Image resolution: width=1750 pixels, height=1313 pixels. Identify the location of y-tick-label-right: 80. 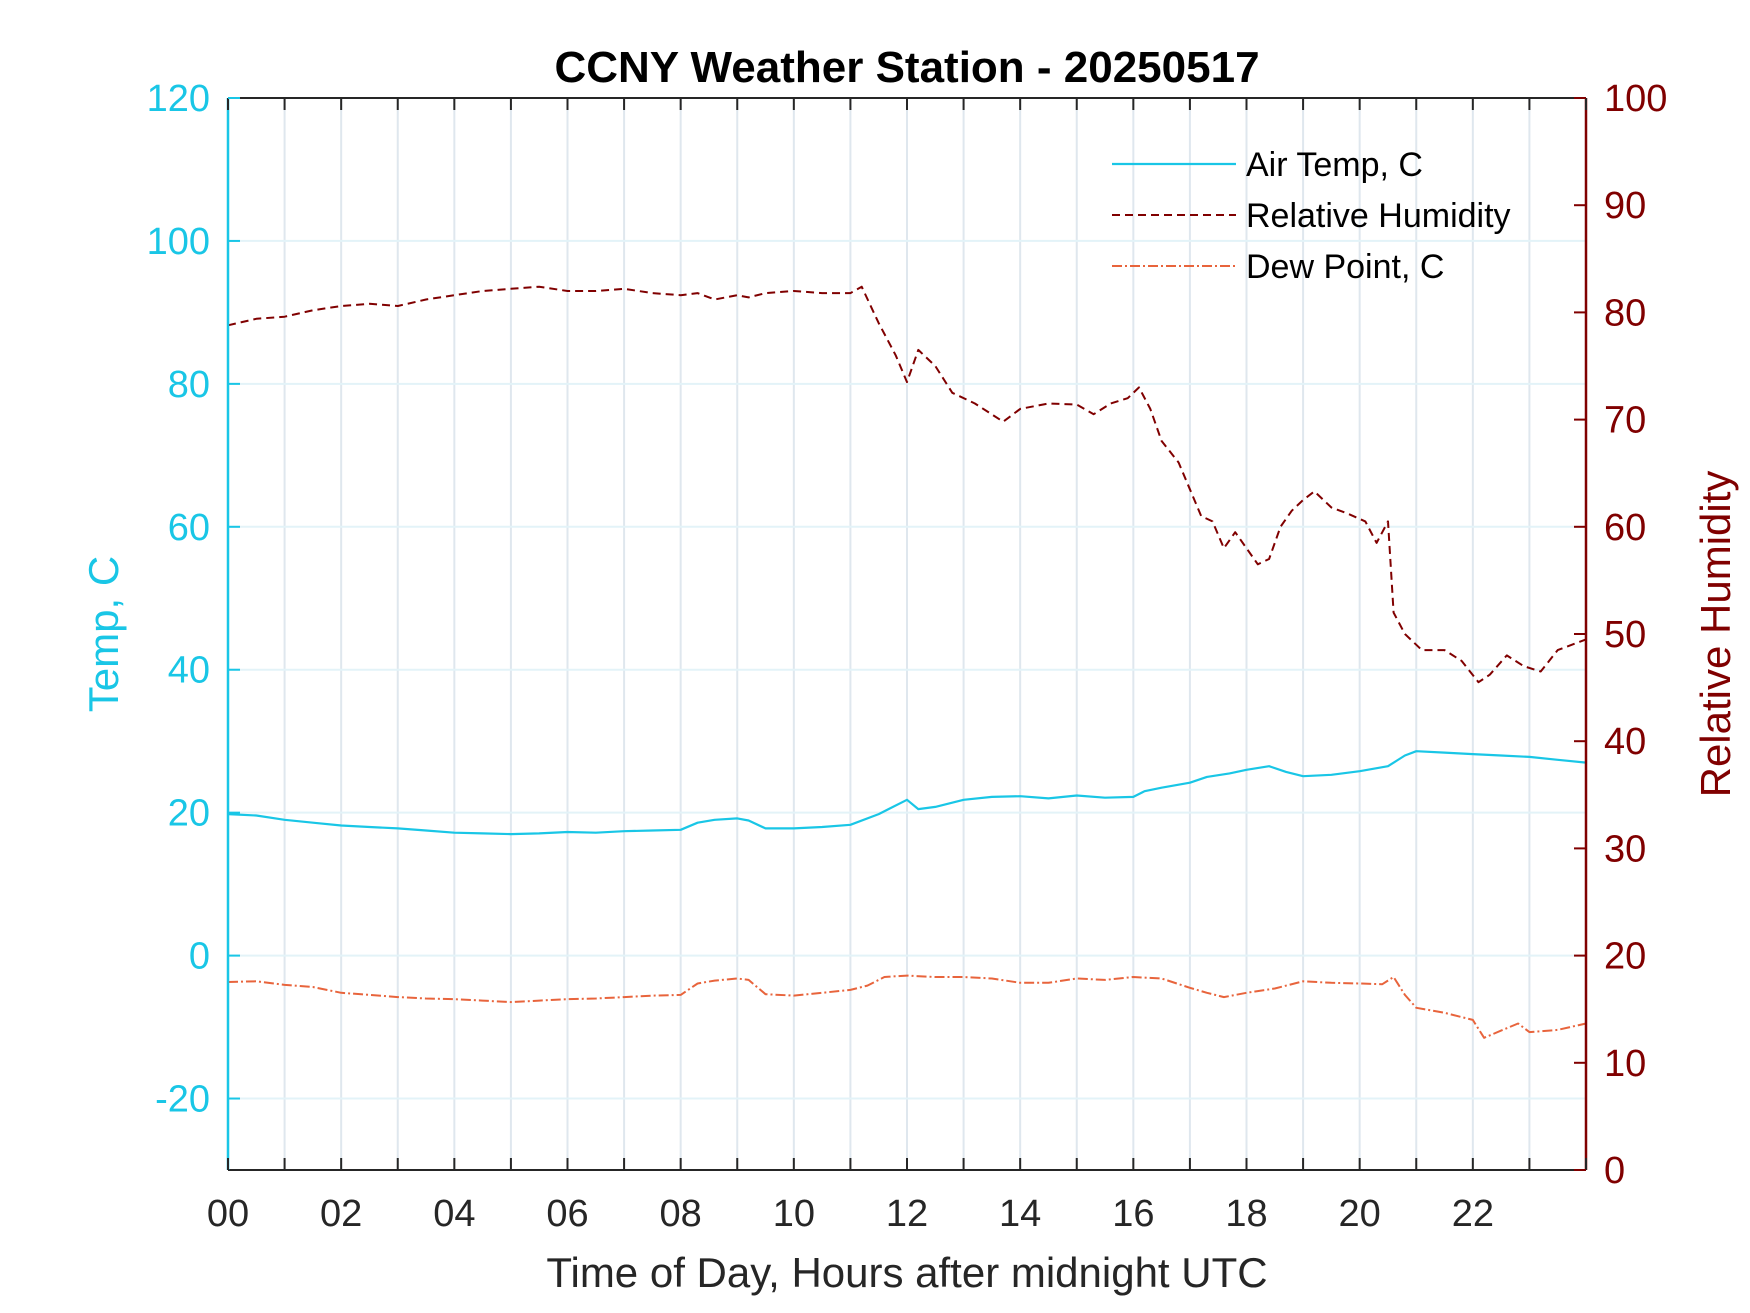
(1625, 313).